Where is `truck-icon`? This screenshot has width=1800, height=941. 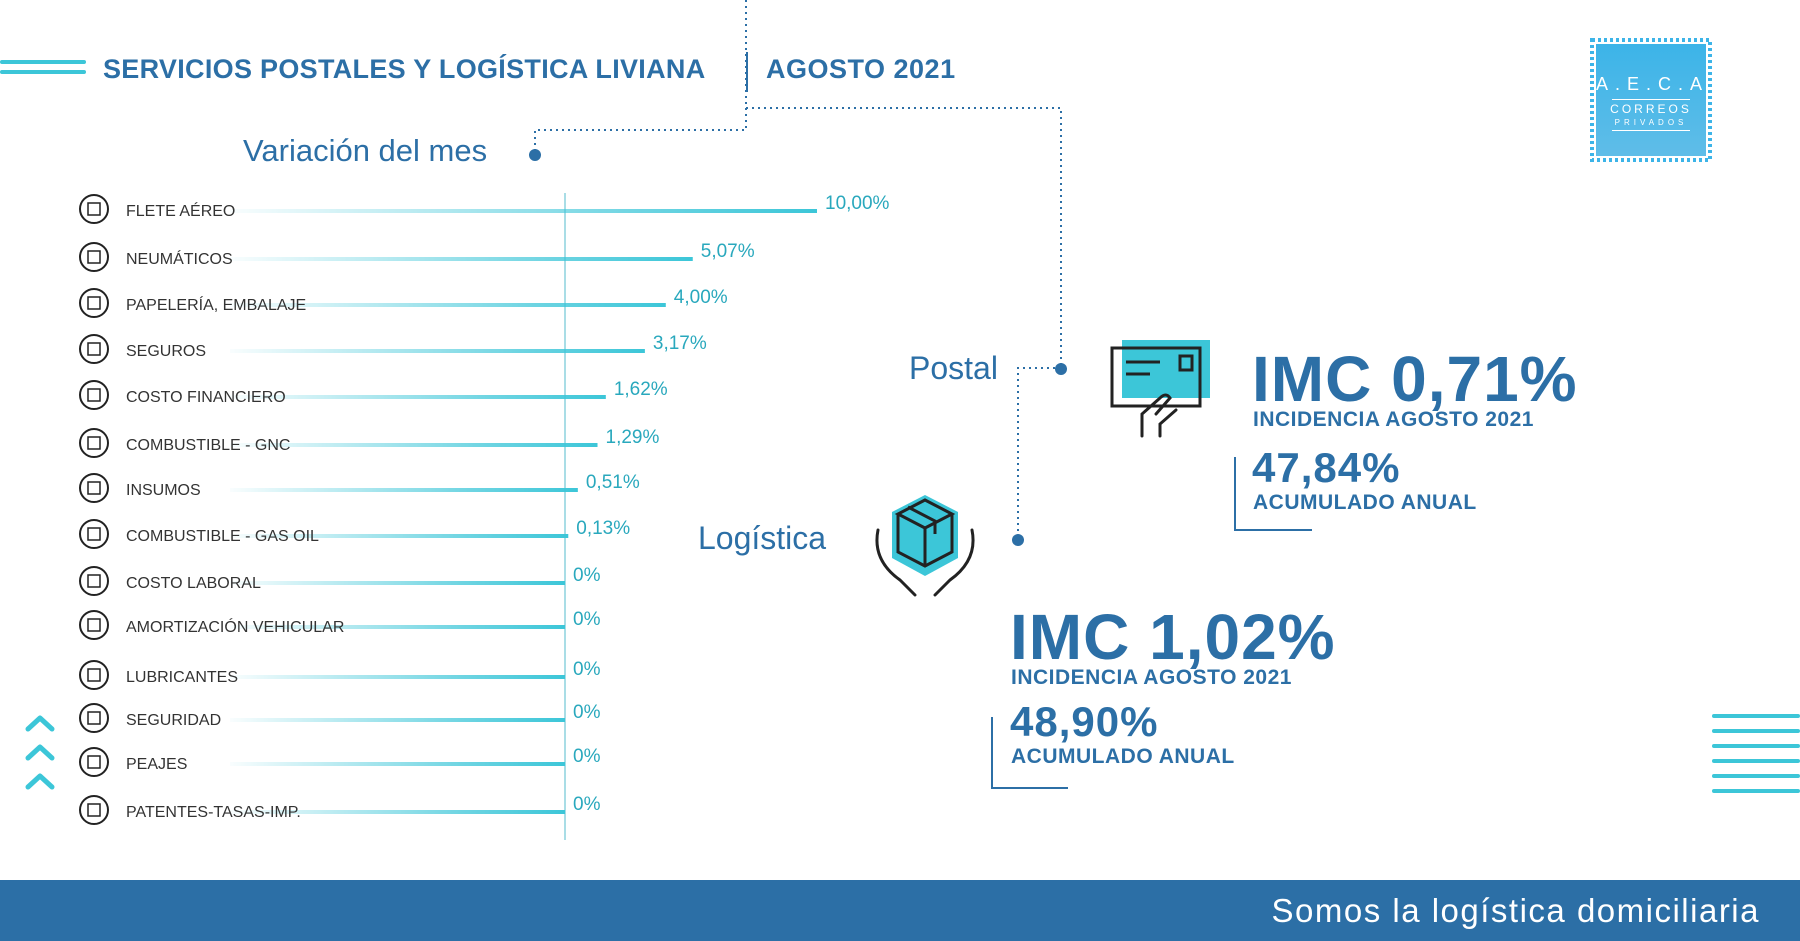 truck-icon is located at coordinates (94, 625).